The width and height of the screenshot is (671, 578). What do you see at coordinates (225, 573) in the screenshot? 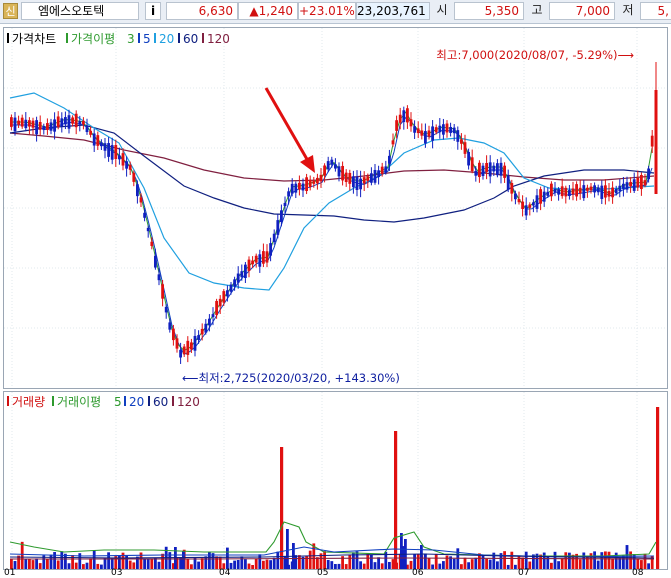
I see `x-tick-label: 04` at bounding box center [225, 573].